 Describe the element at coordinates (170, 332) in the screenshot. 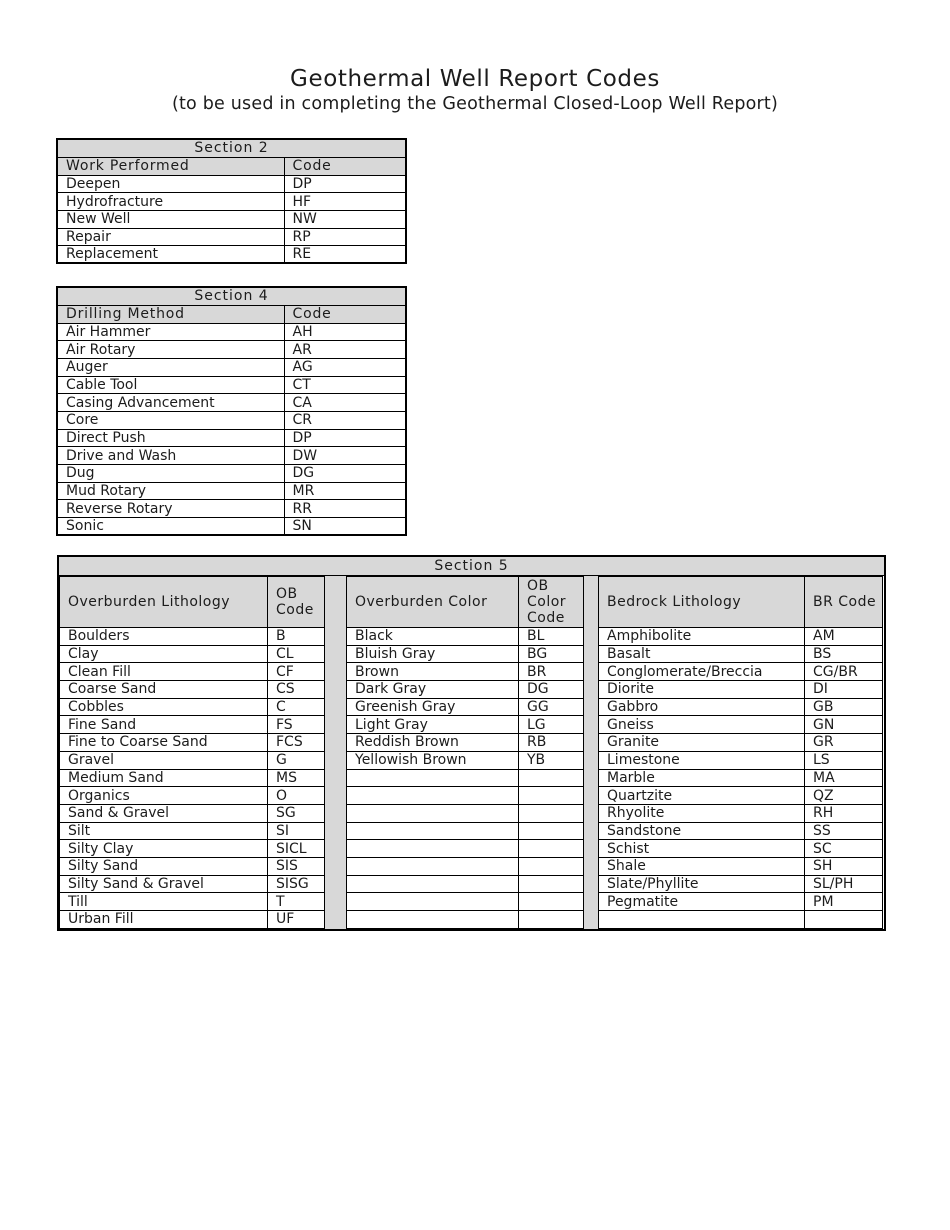

I see `item-name-cell: Air Hammer` at that location.